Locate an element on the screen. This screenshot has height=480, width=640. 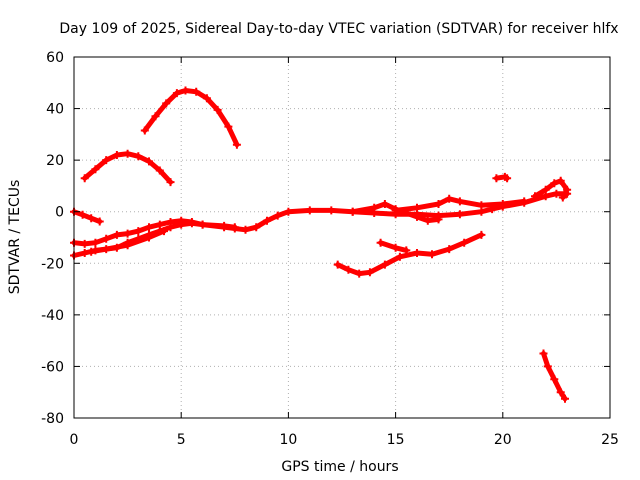
x-tick-label: 10 is located at coordinates (288, 440).